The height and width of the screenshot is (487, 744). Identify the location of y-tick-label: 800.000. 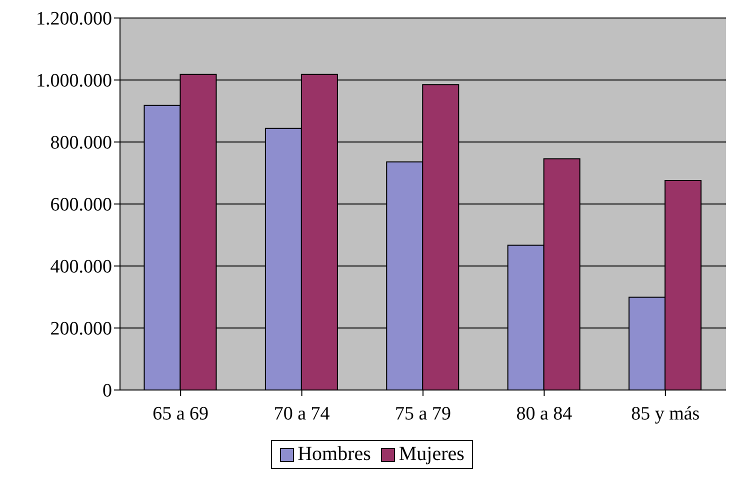
(81, 143).